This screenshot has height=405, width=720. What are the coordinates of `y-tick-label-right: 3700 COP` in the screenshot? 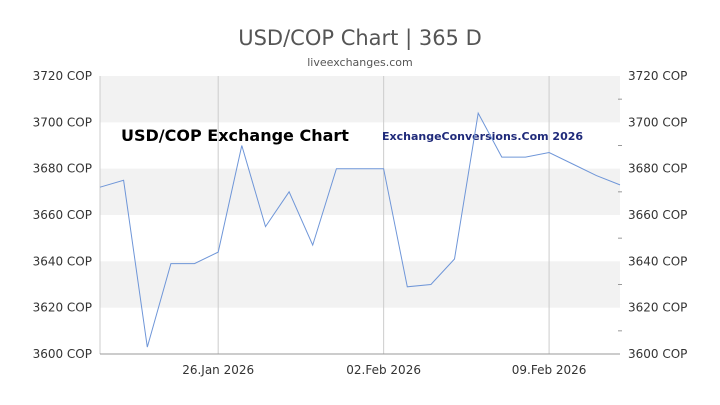 It's located at (657, 122).